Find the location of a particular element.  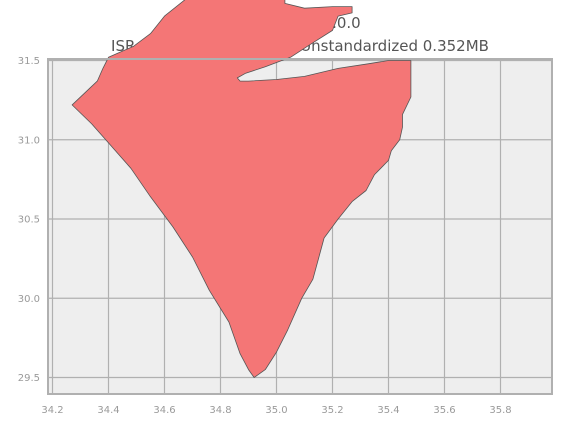

y-tick-label: 31.0 is located at coordinates (29, 140).